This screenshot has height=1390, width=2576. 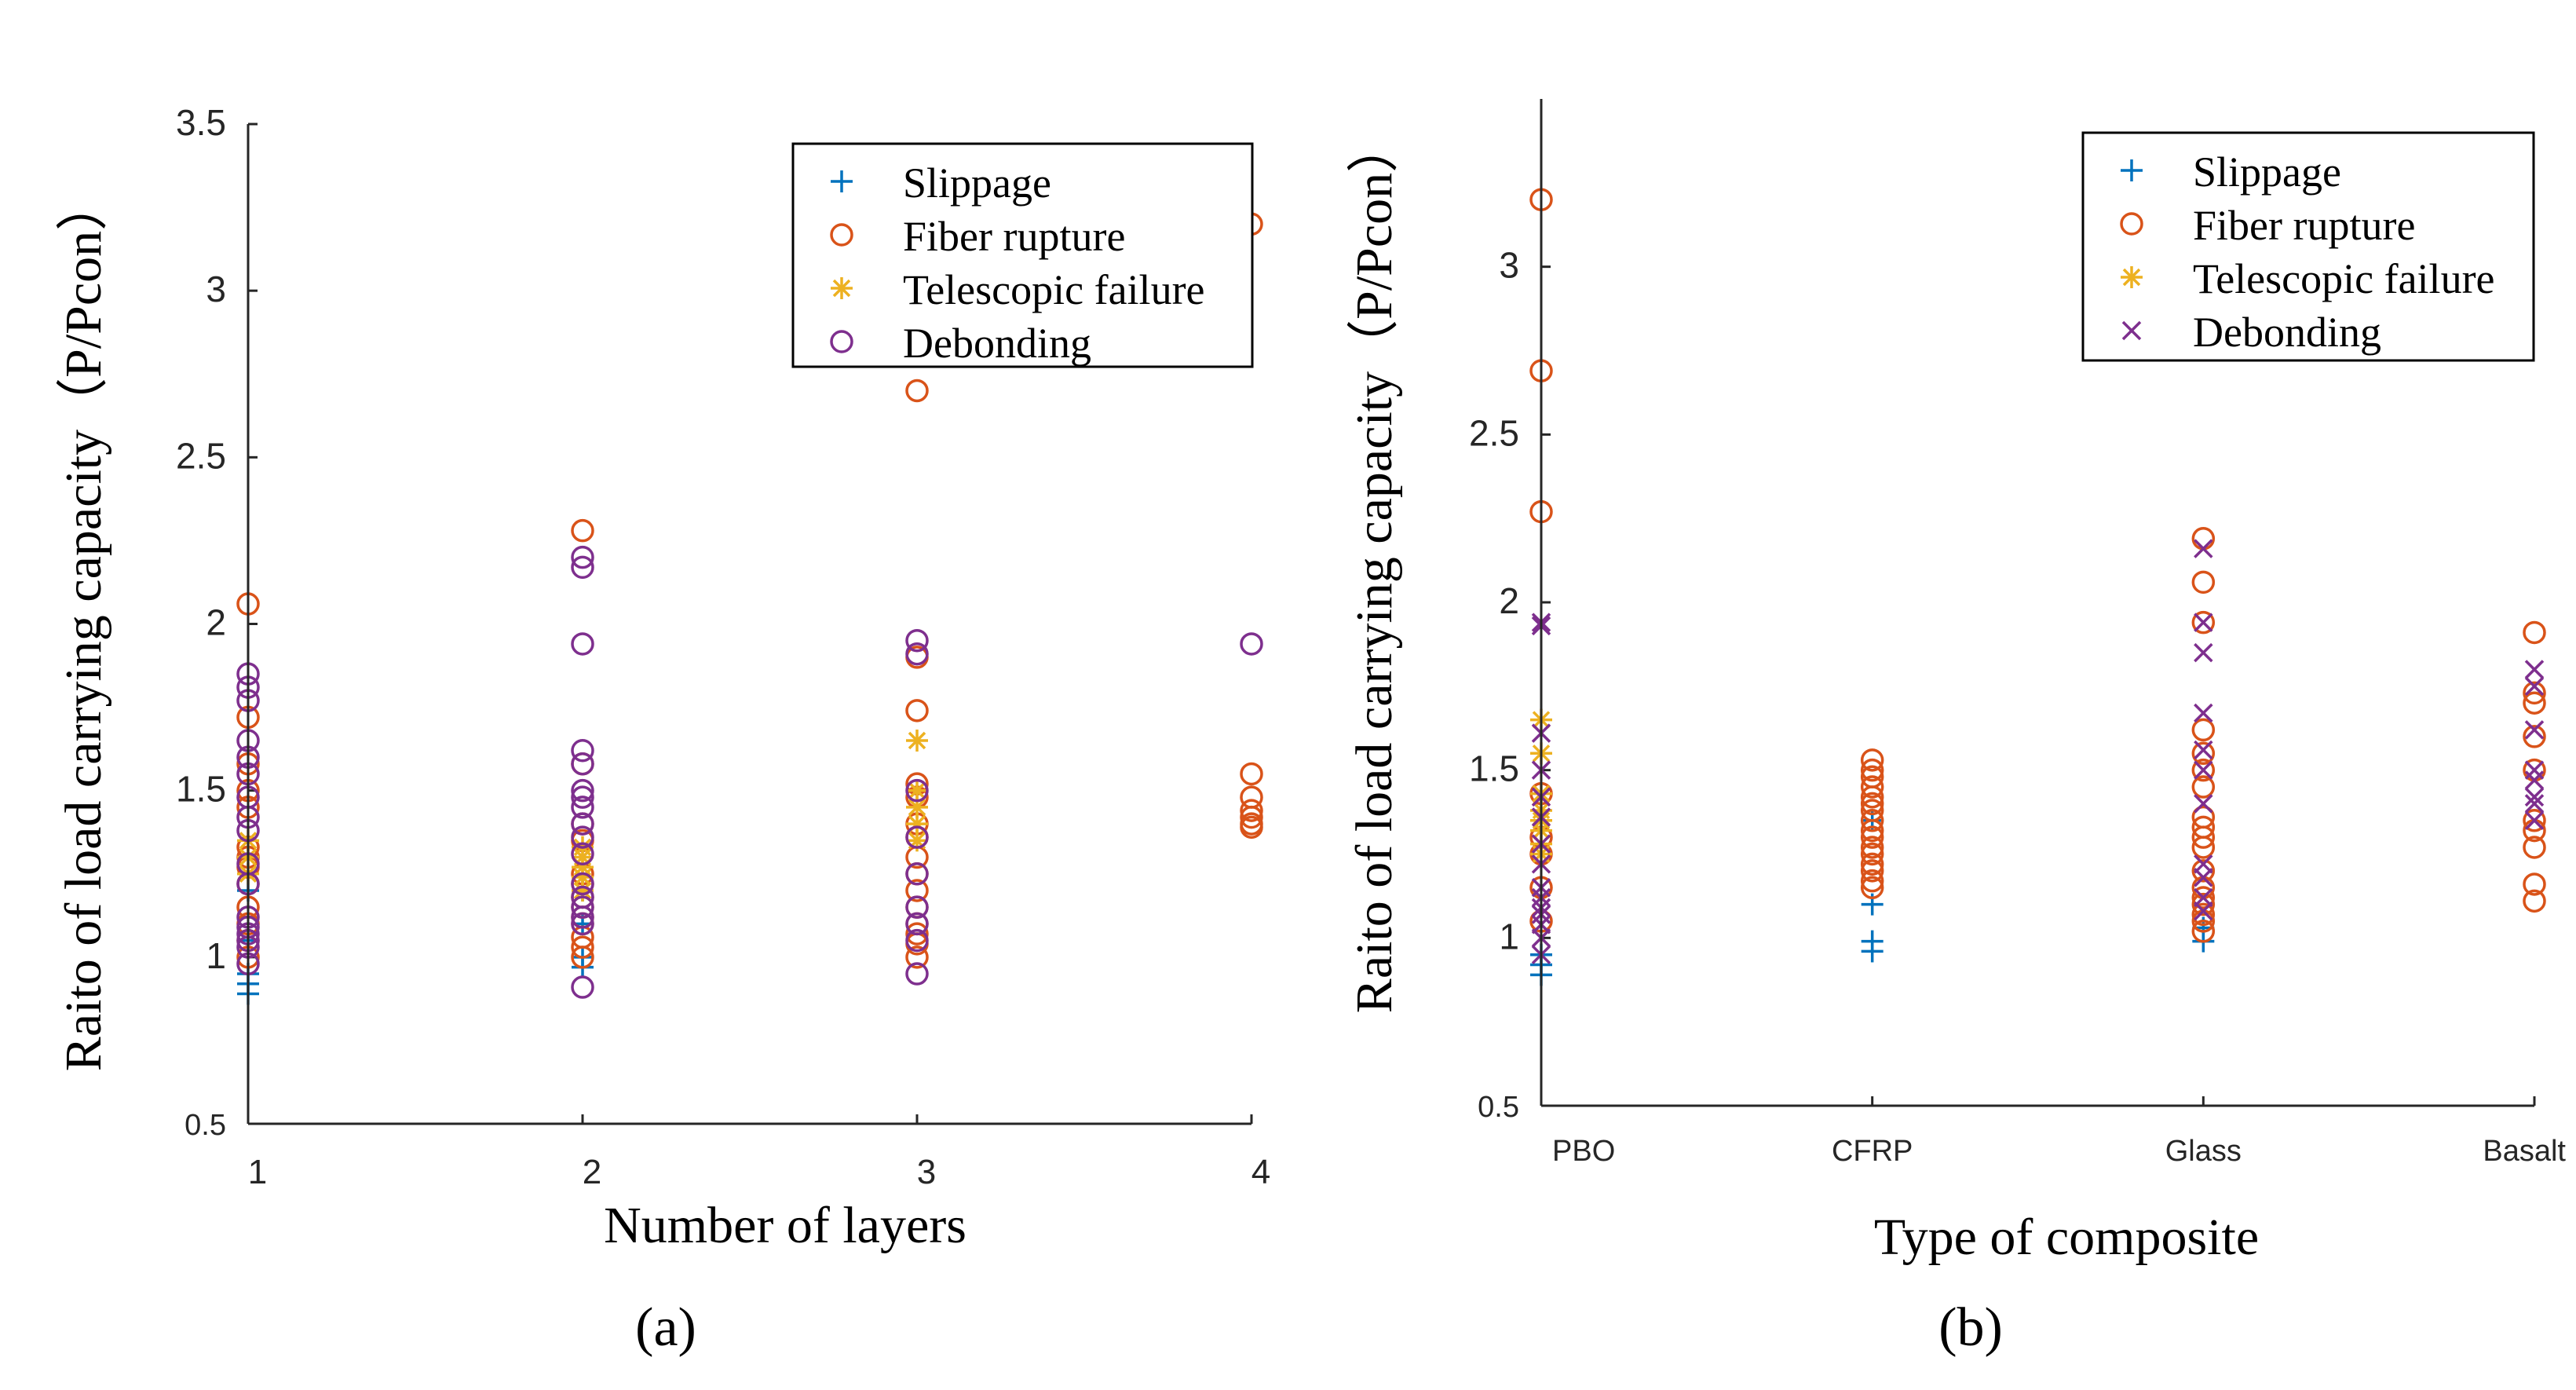 I want to click on y-tick-label: 2.5, so click(x=1494, y=432).